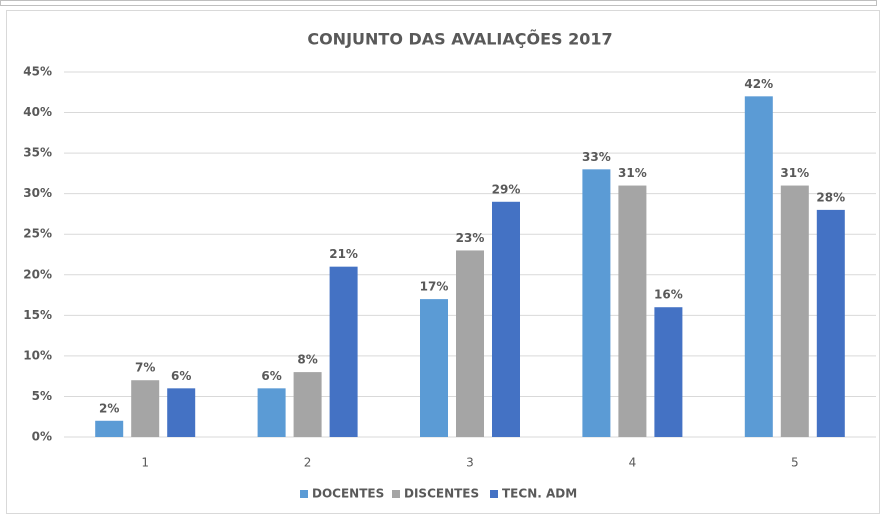  I want to click on legend-label: DISCENTES, so click(441, 494).